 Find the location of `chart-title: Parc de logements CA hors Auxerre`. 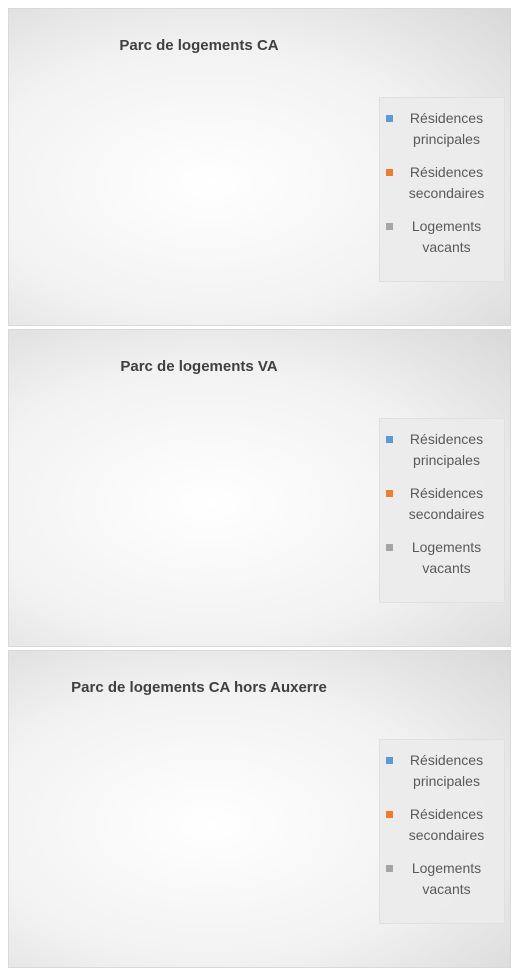

chart-title: Parc de logements CA hors Auxerre is located at coordinates (199, 687).